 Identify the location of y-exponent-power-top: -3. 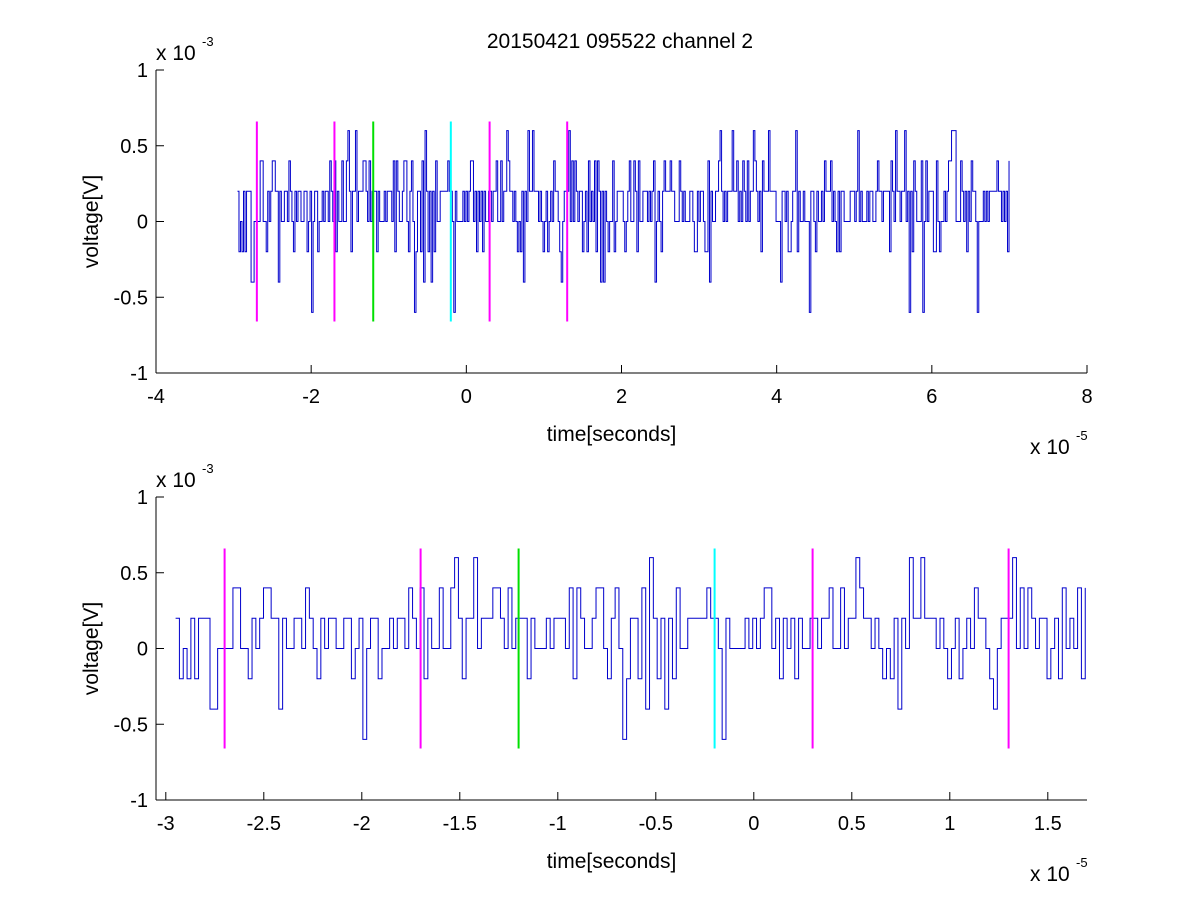
(208, 41).